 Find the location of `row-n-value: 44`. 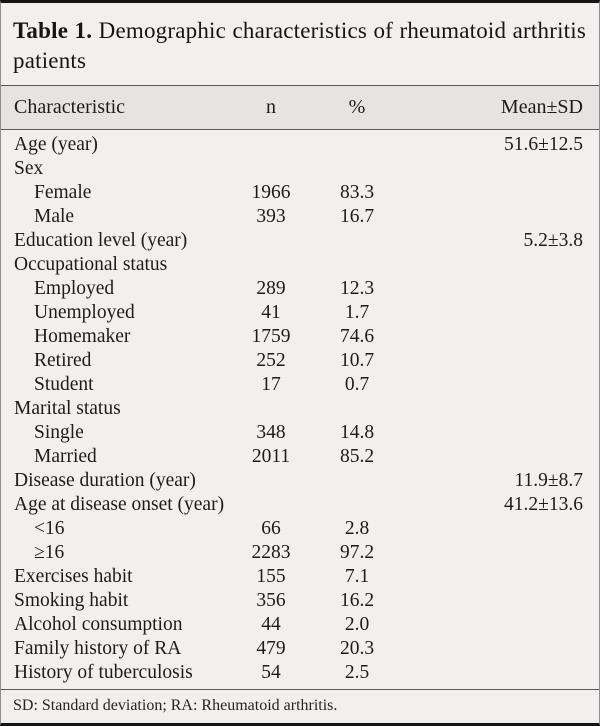

row-n-value: 44 is located at coordinates (271, 624).